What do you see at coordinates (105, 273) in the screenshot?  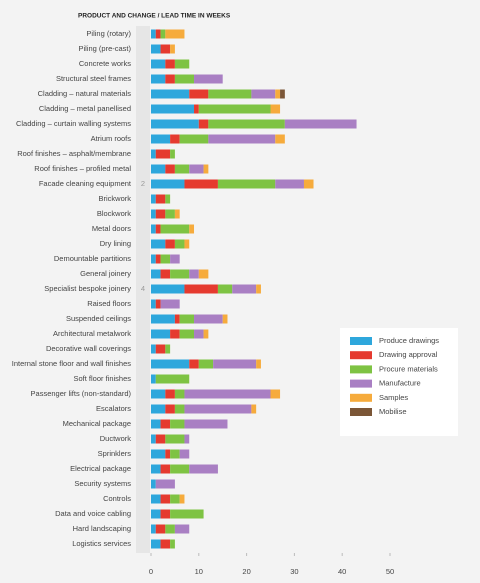 I see `y-tick-label: General joinery` at bounding box center [105, 273].